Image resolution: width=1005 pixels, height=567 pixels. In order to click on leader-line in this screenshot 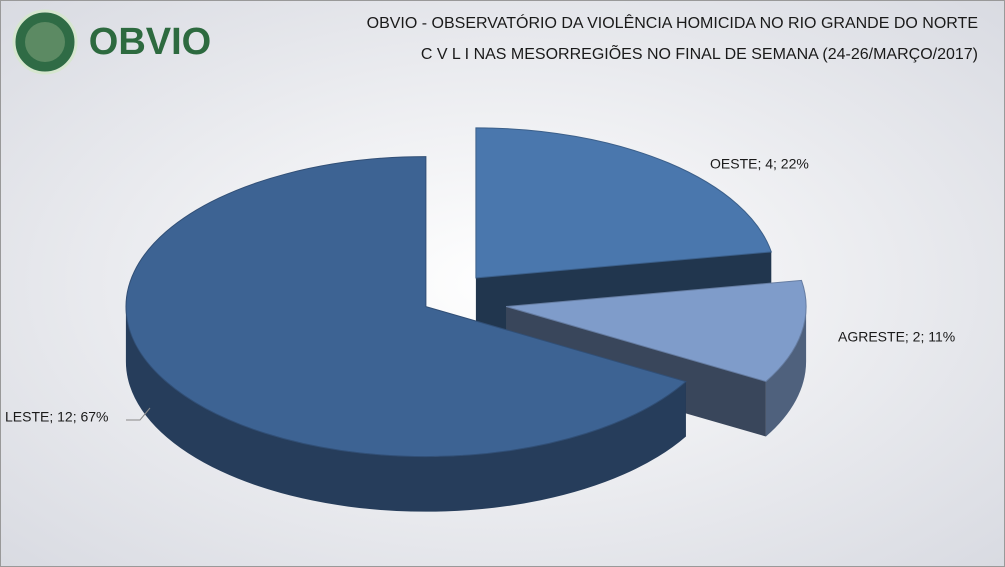, I will do `click(138, 414)`.